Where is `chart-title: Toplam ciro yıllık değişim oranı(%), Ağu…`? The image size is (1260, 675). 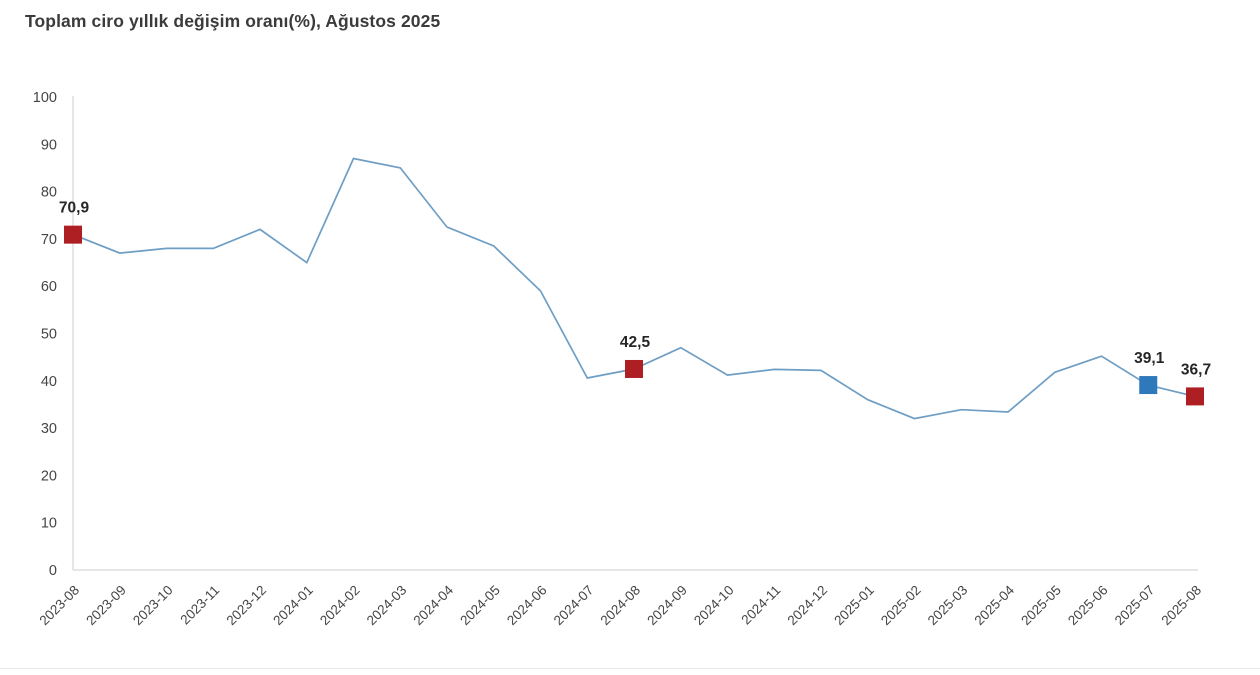
chart-title: Toplam ciro yıllık değişim oranı(%), Ağu… is located at coordinates (233, 21).